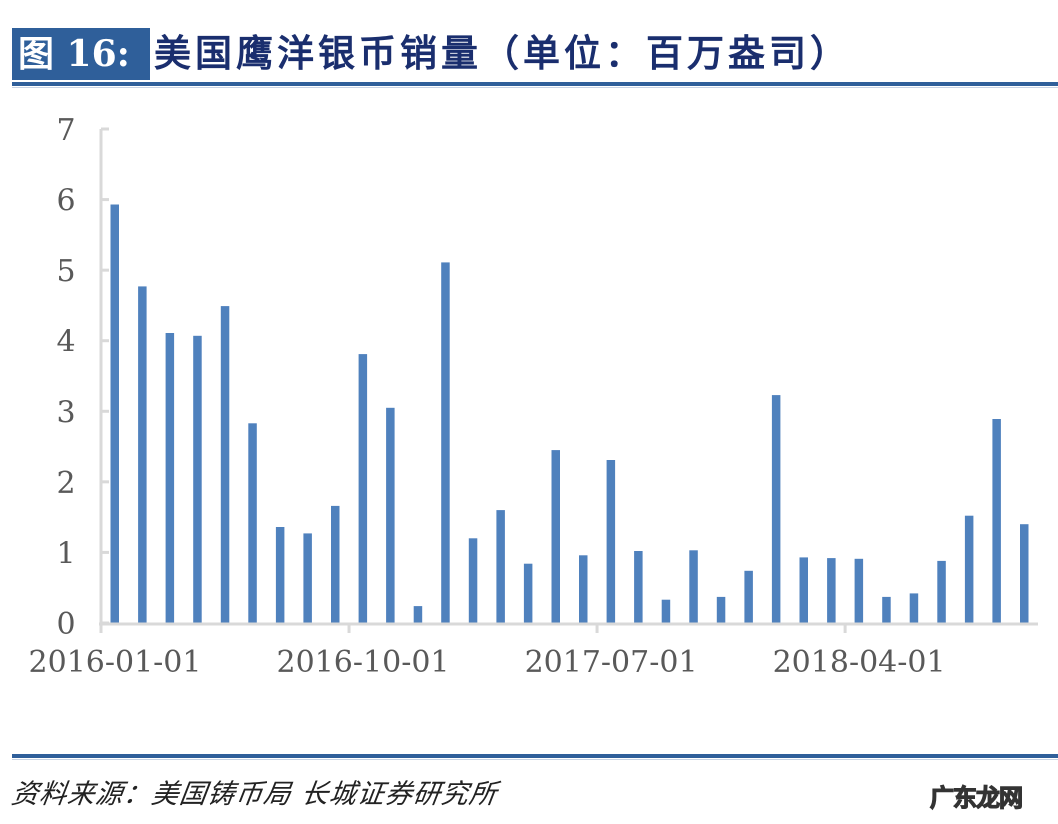 Image resolution: width=1058 pixels, height=824 pixels. I want to click on y-tick-label: 0, so click(65, 624).